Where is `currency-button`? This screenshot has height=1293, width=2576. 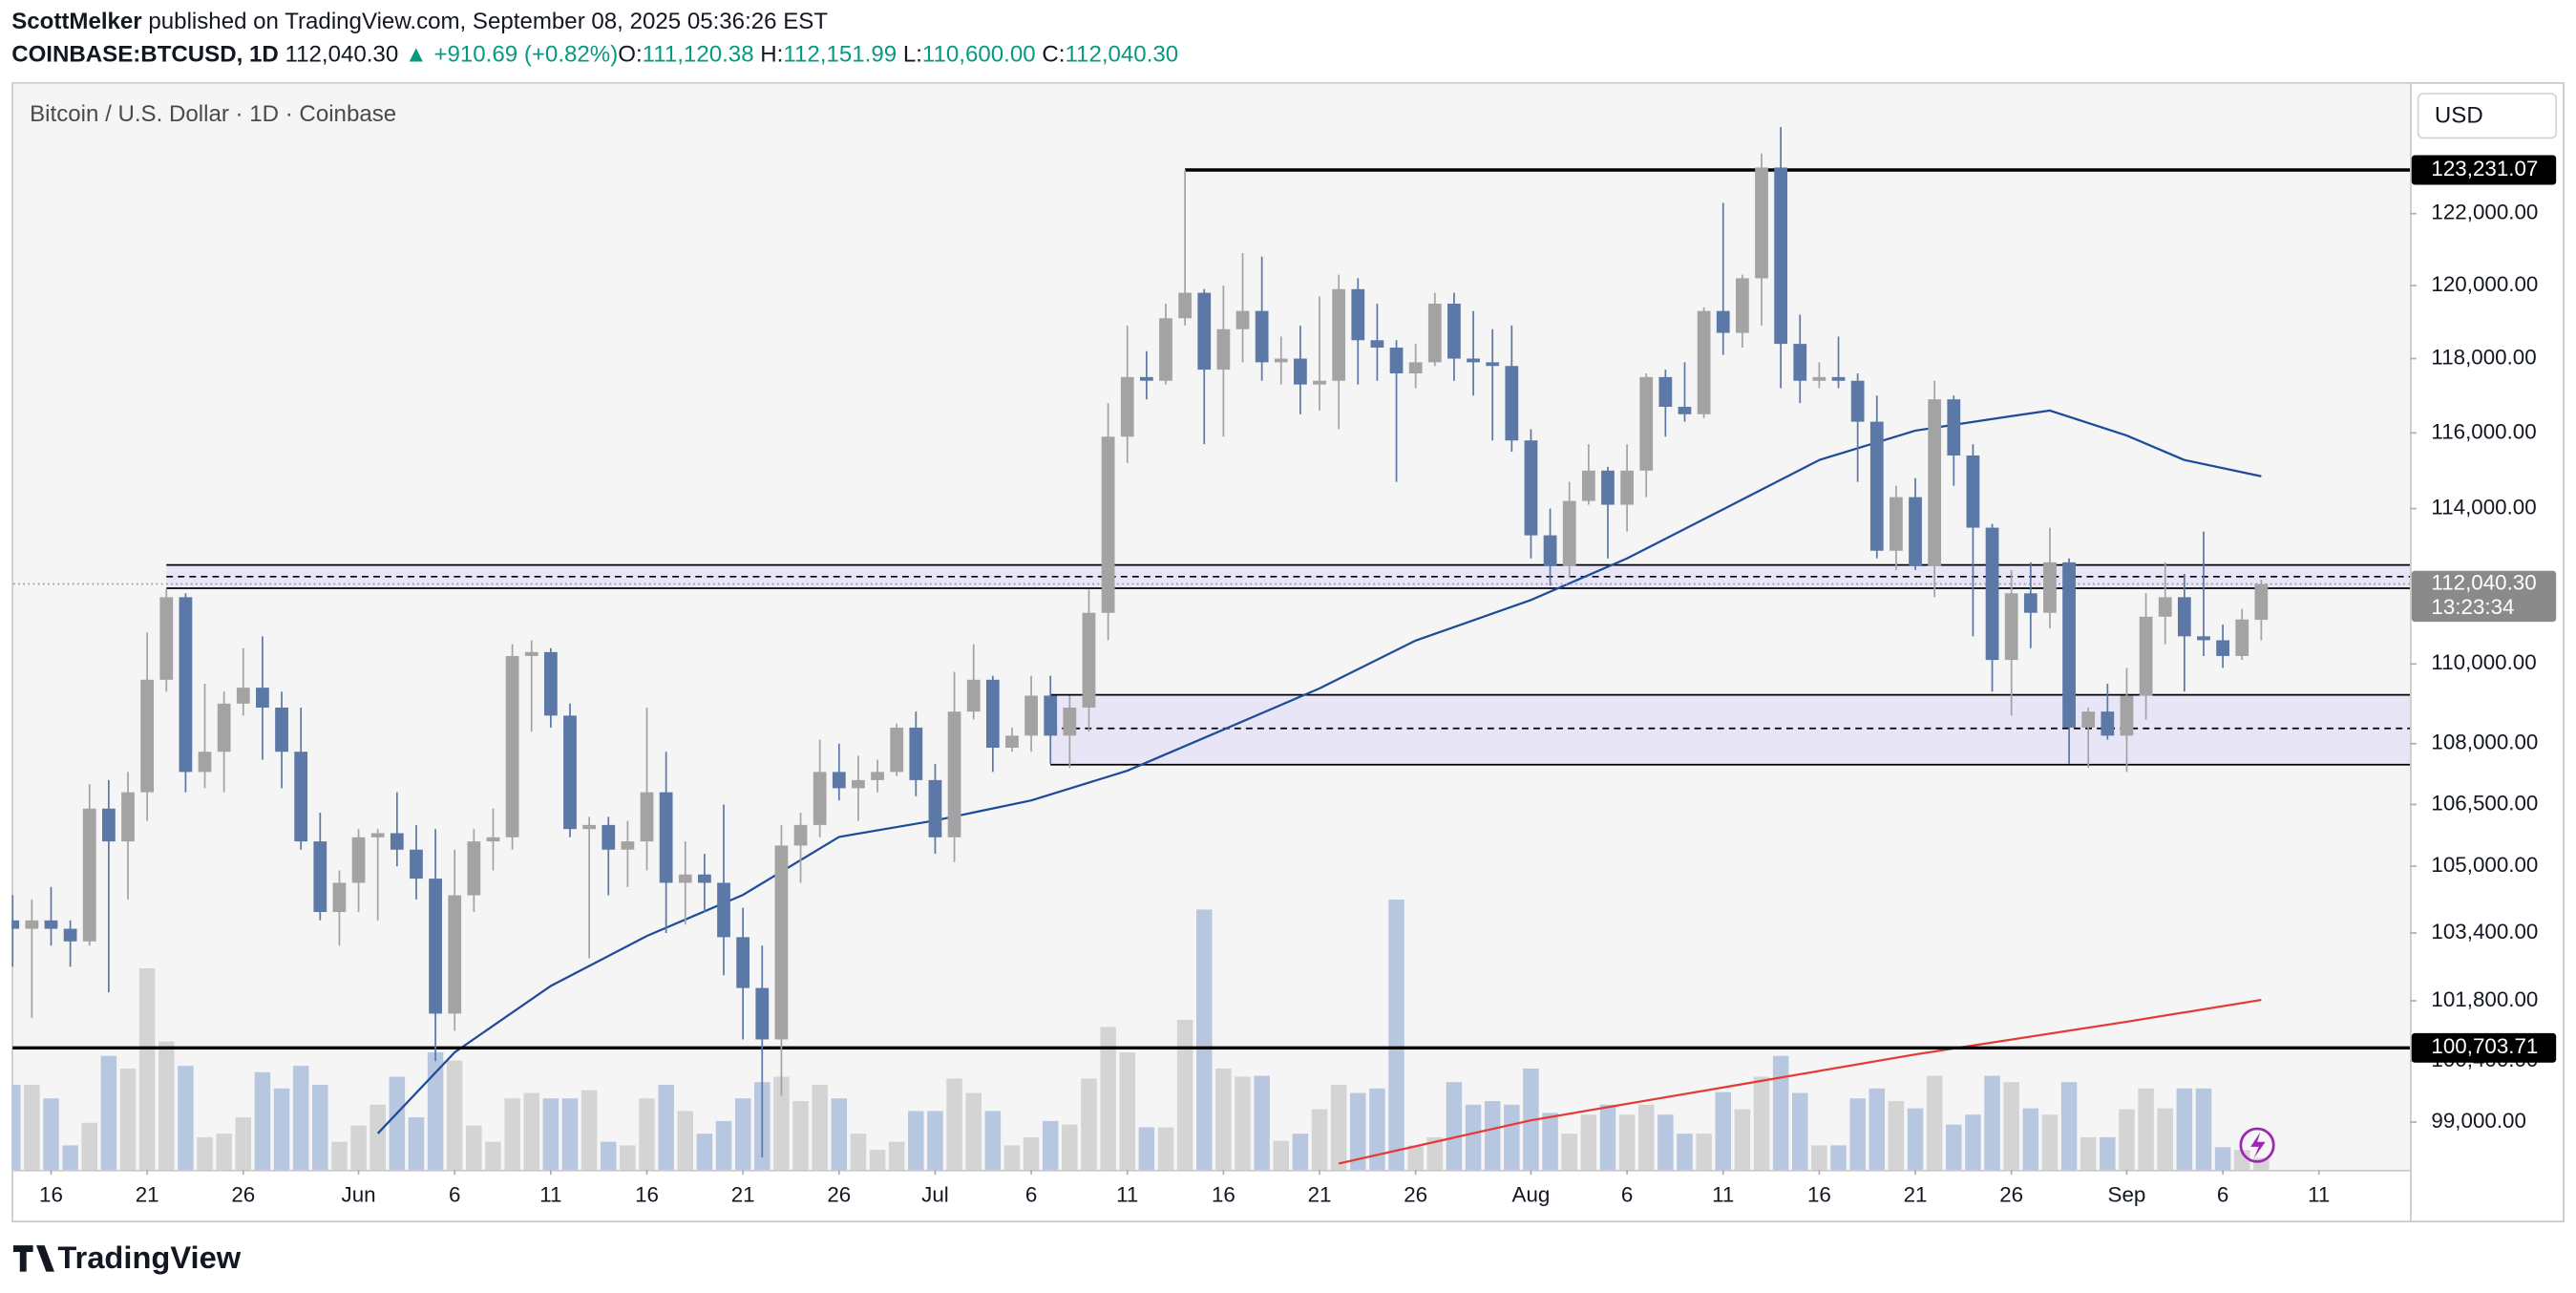
currency-button is located at coordinates (2487, 116).